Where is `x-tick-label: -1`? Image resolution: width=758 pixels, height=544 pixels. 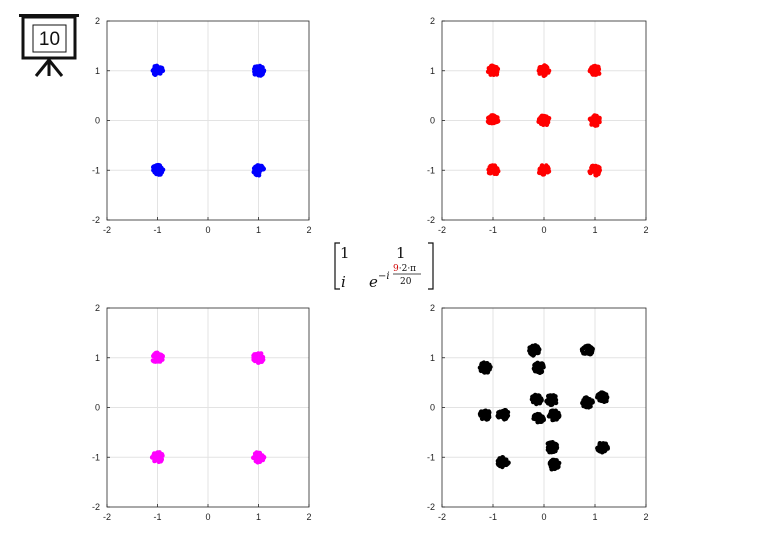 x-tick-label: -1 is located at coordinates (157, 230).